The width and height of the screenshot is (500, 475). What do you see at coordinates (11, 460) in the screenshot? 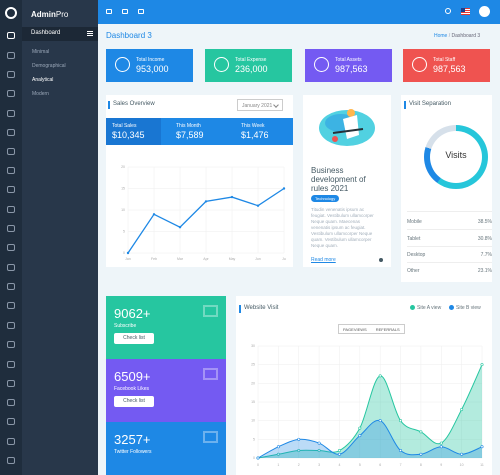
I see `logout-icon` at bounding box center [11, 460].